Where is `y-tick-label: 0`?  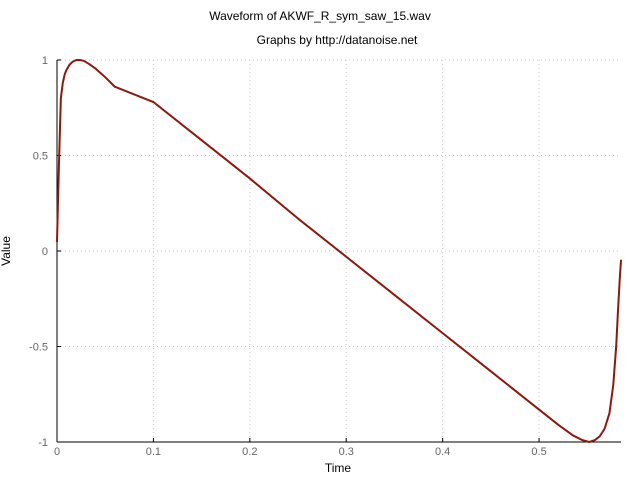
y-tick-label: 0 is located at coordinates (45, 252).